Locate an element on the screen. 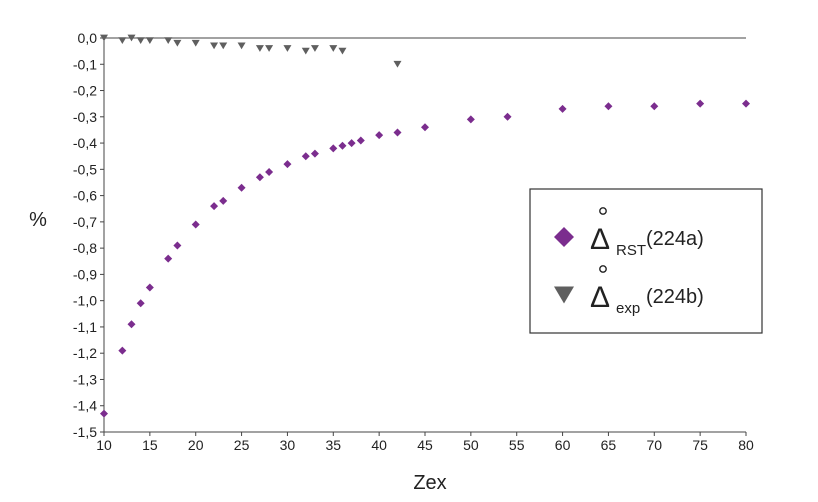 The height and width of the screenshot is (502, 818). y-tick-label: -0,8 is located at coordinates (85, 248).